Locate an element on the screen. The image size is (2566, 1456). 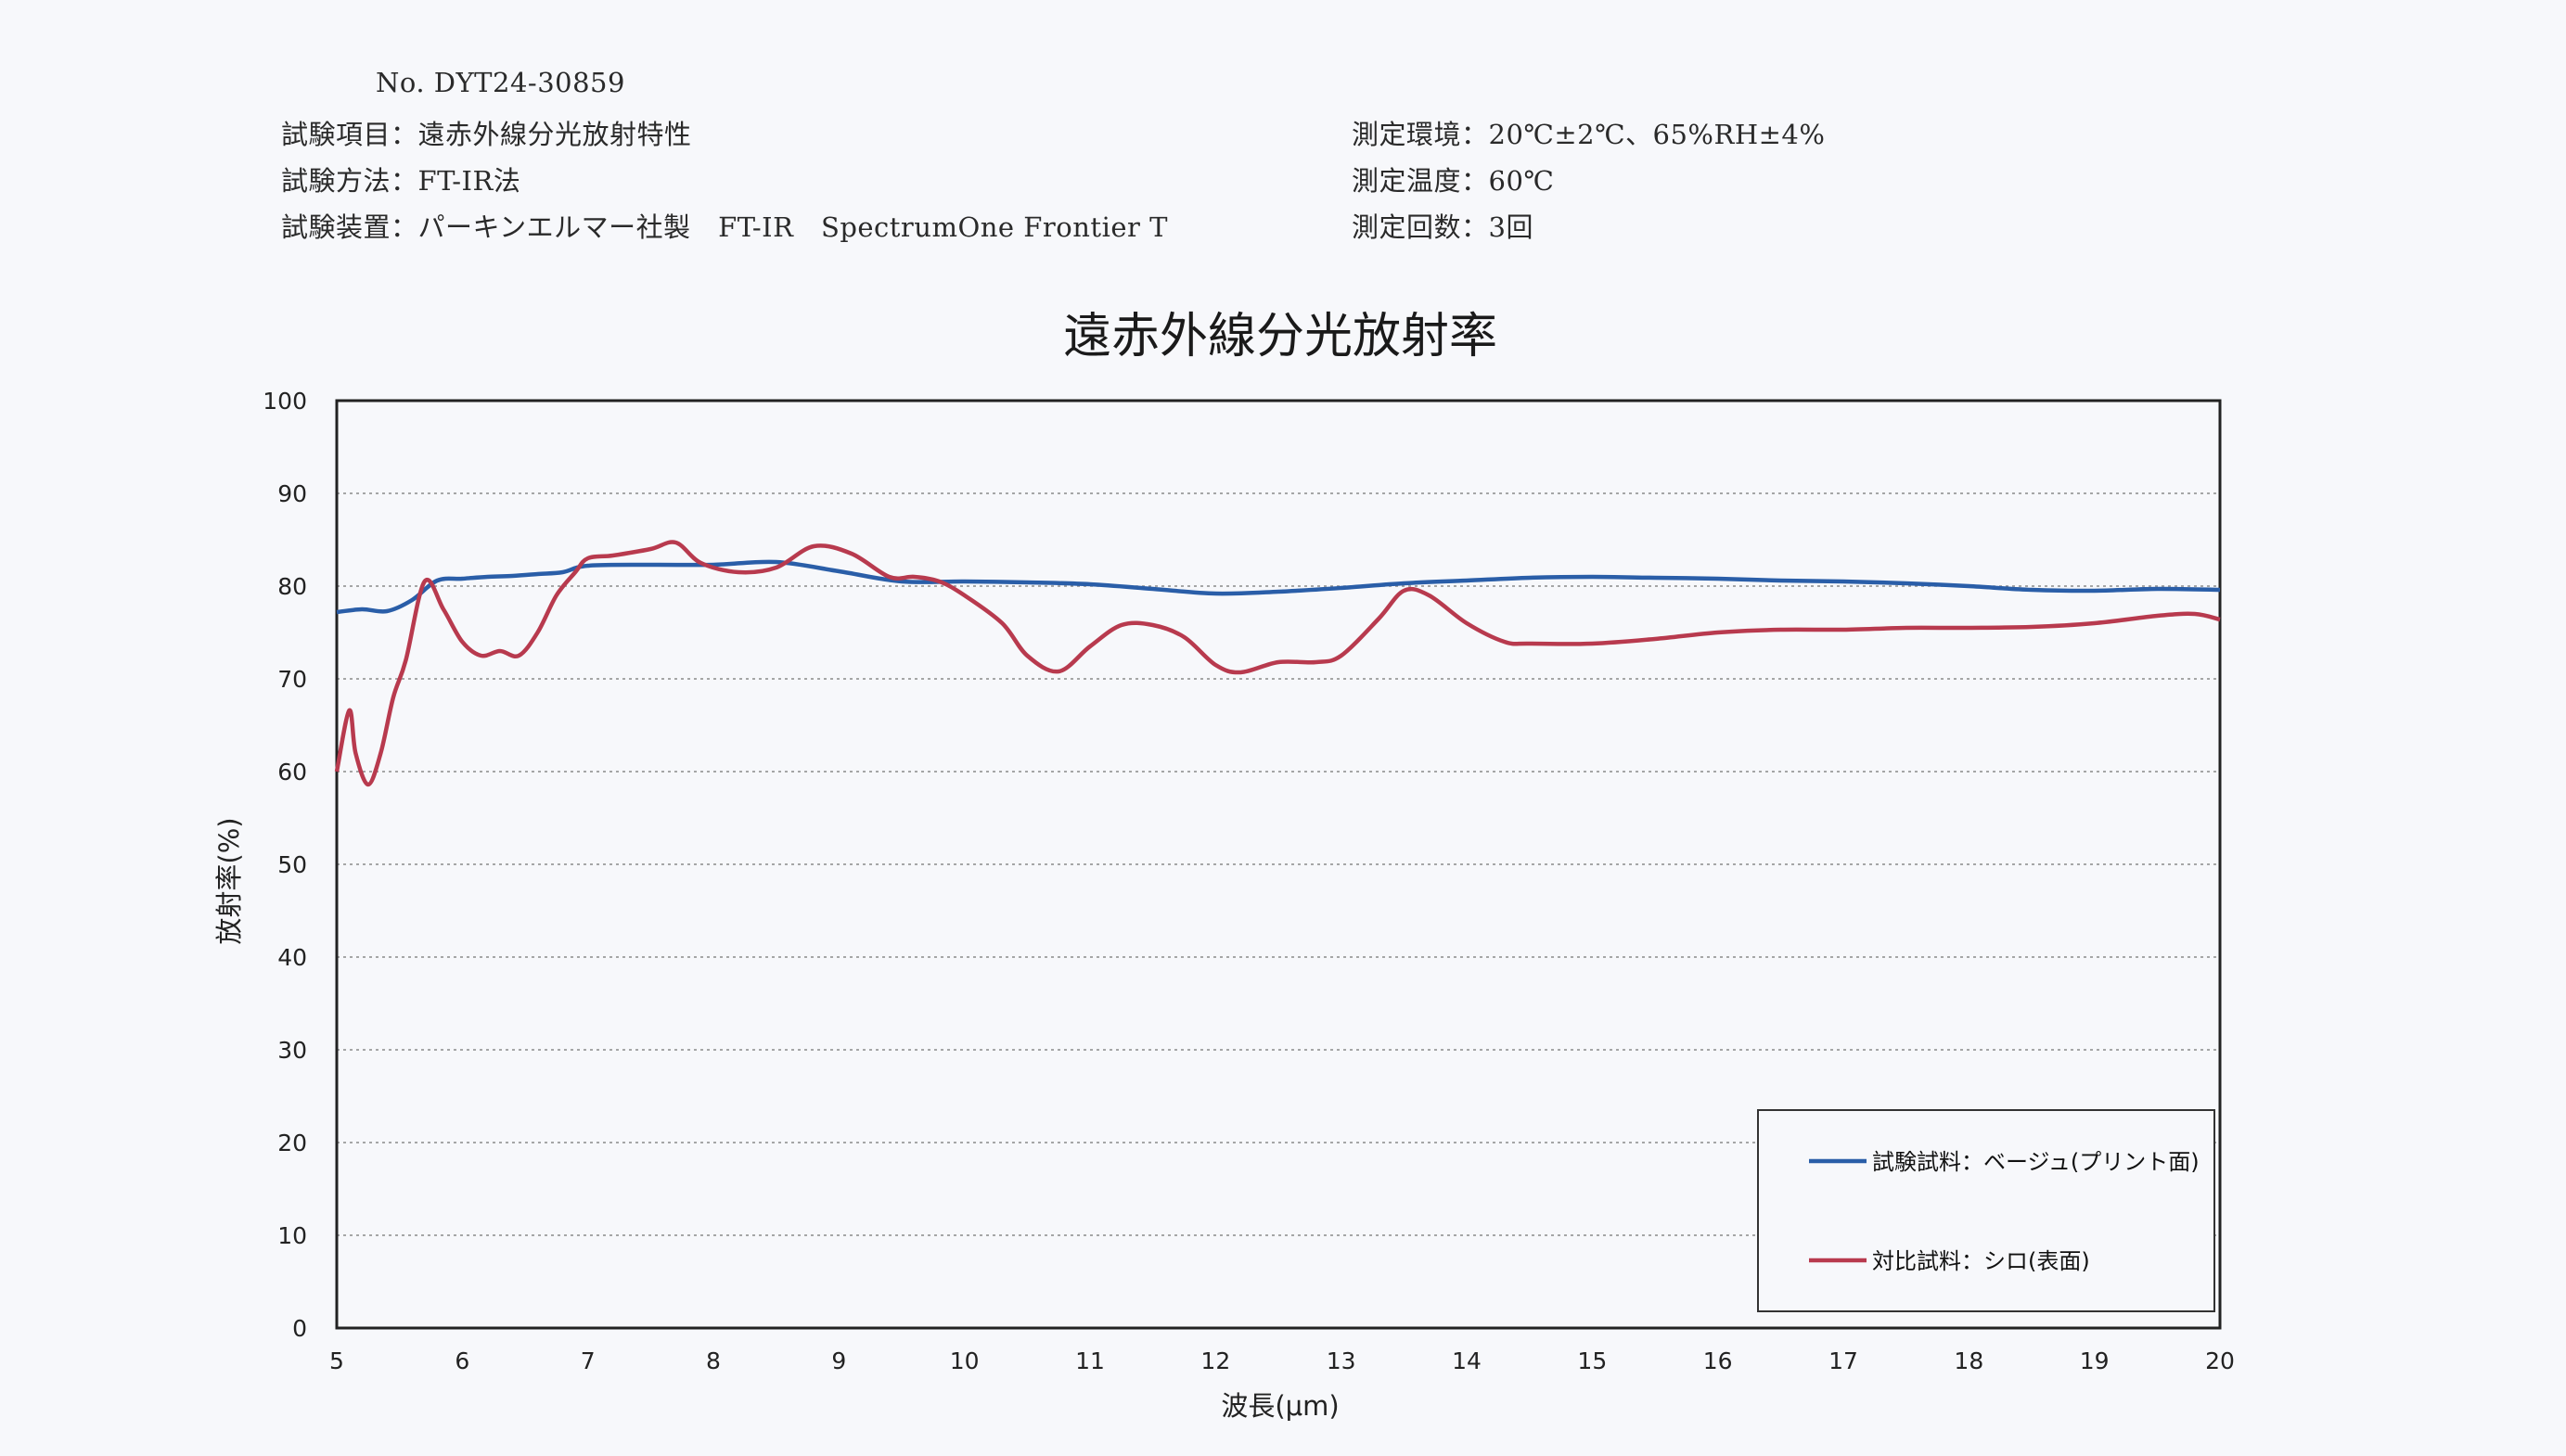
x-tick-label: 5 is located at coordinates (336, 1360).